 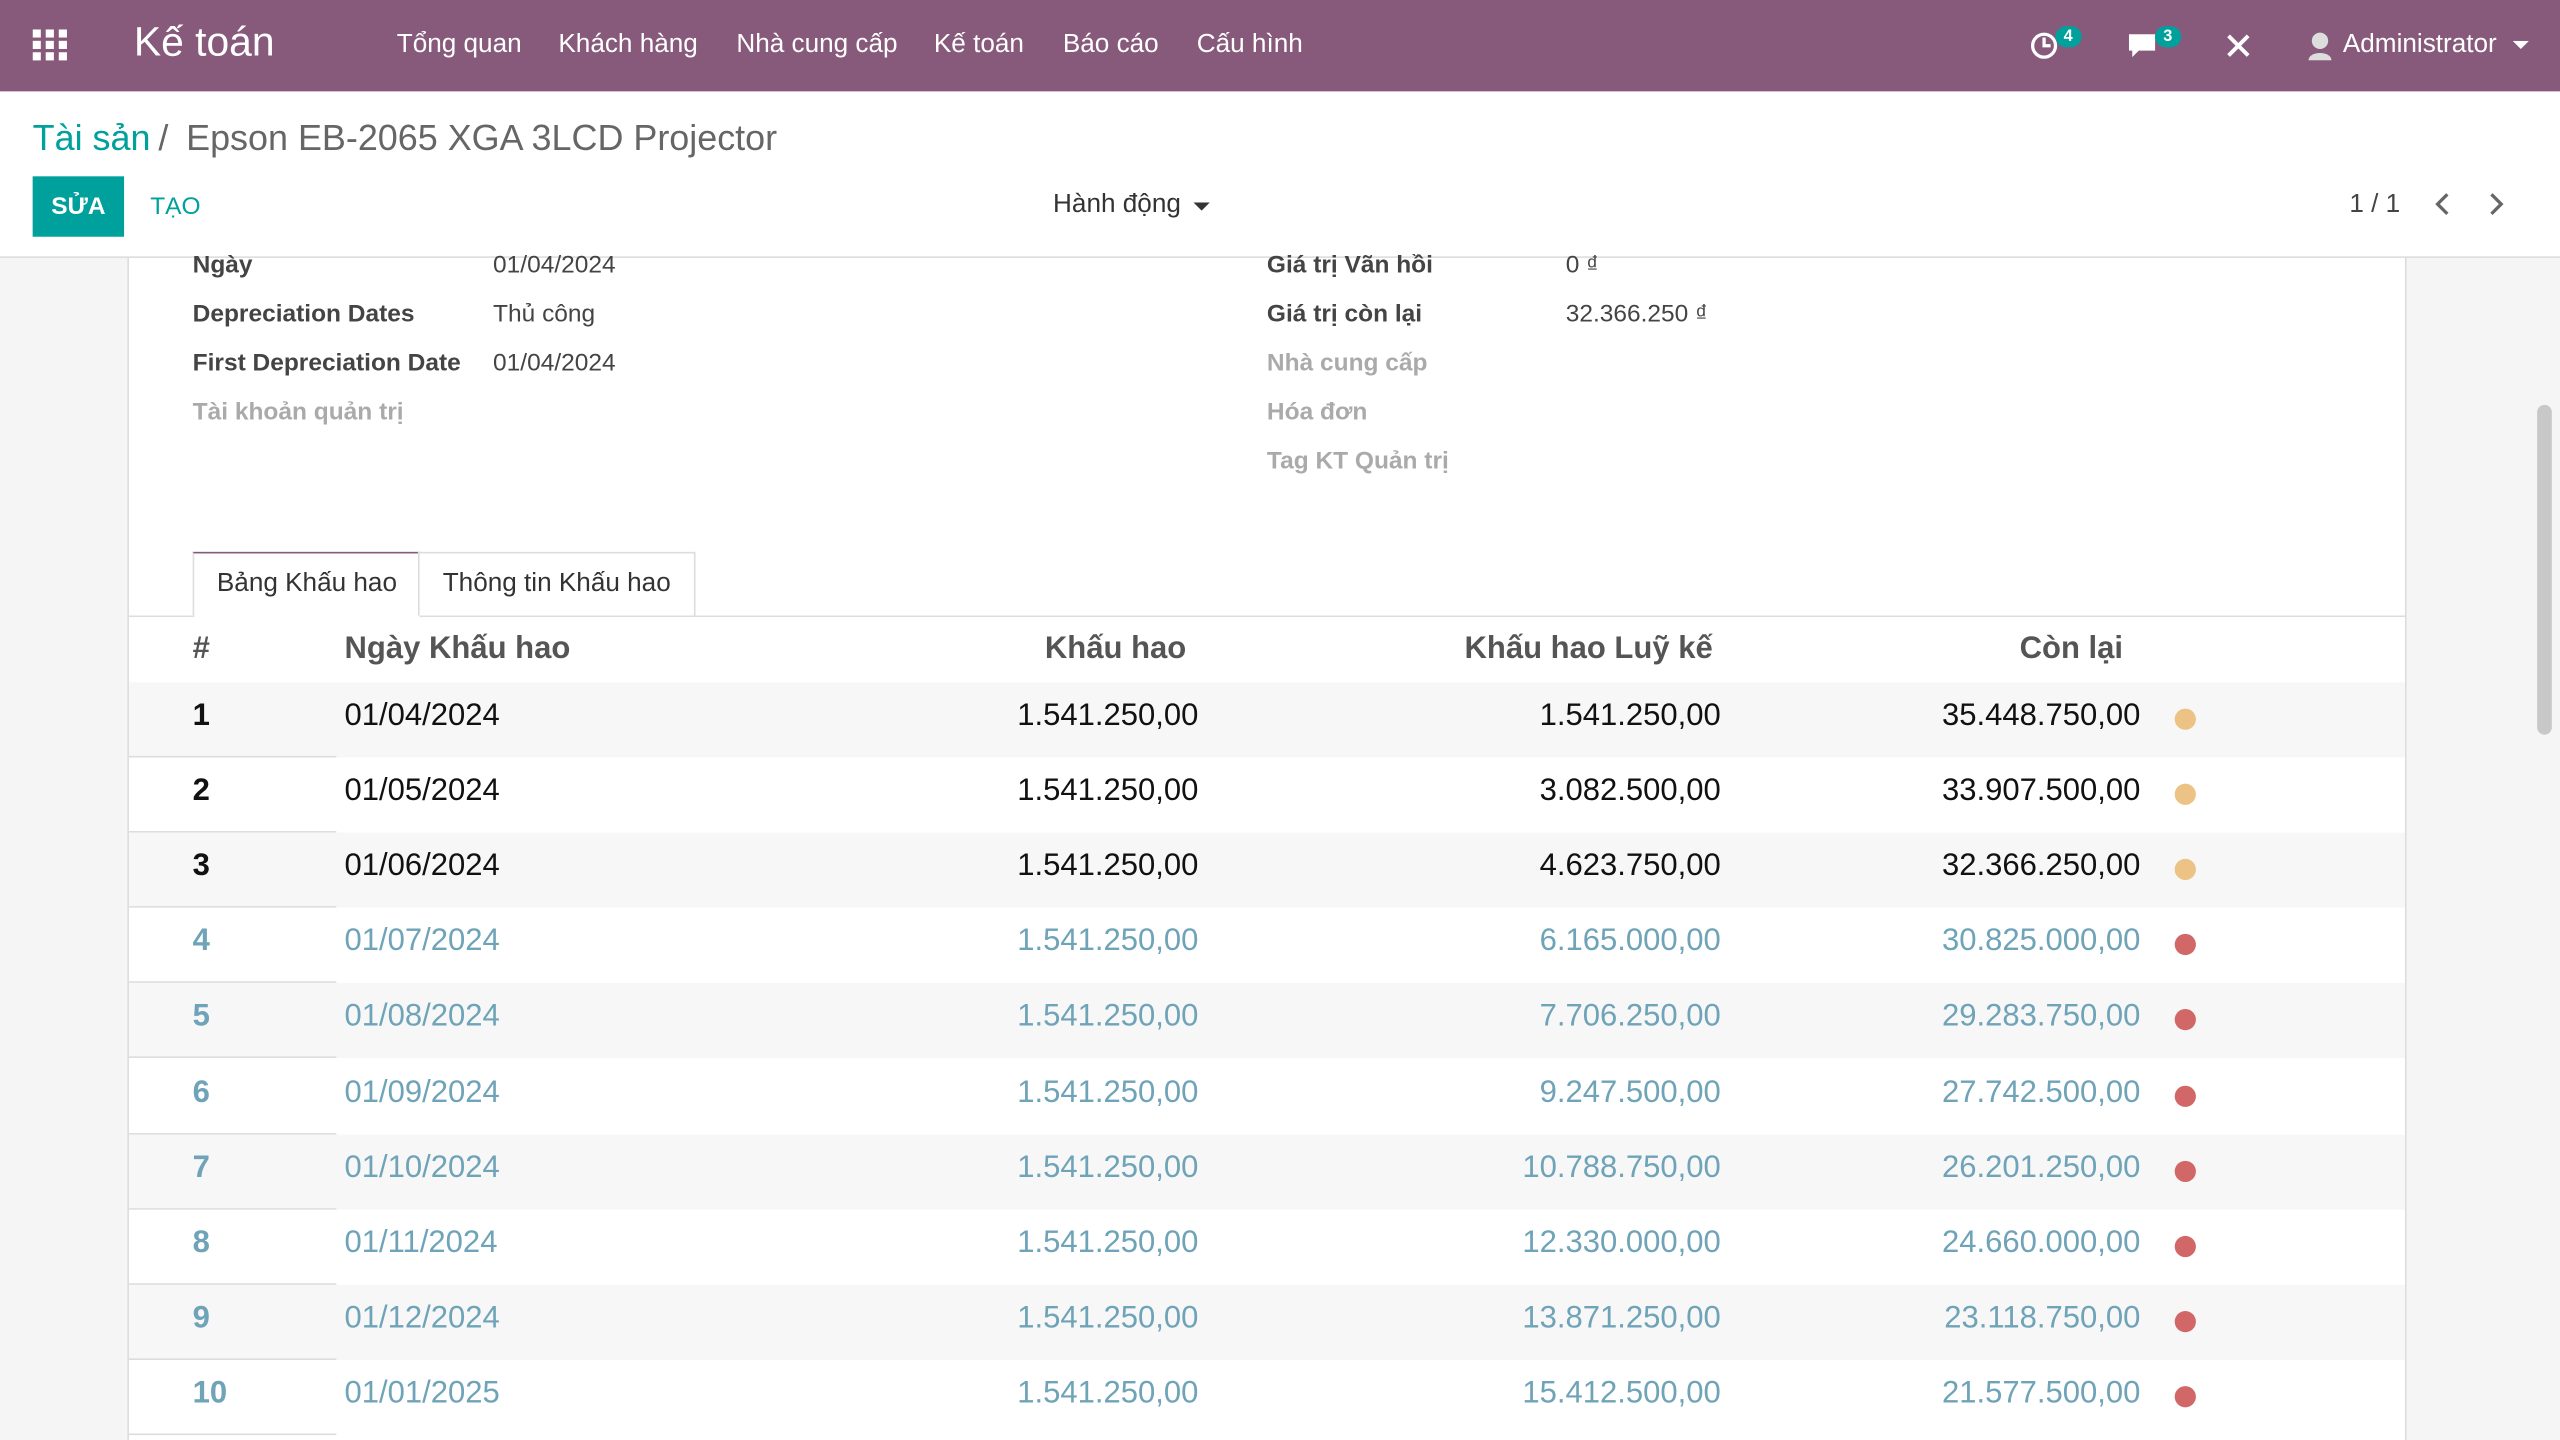 I want to click on field-label: Nhà cung cấp, so click(x=1347, y=363).